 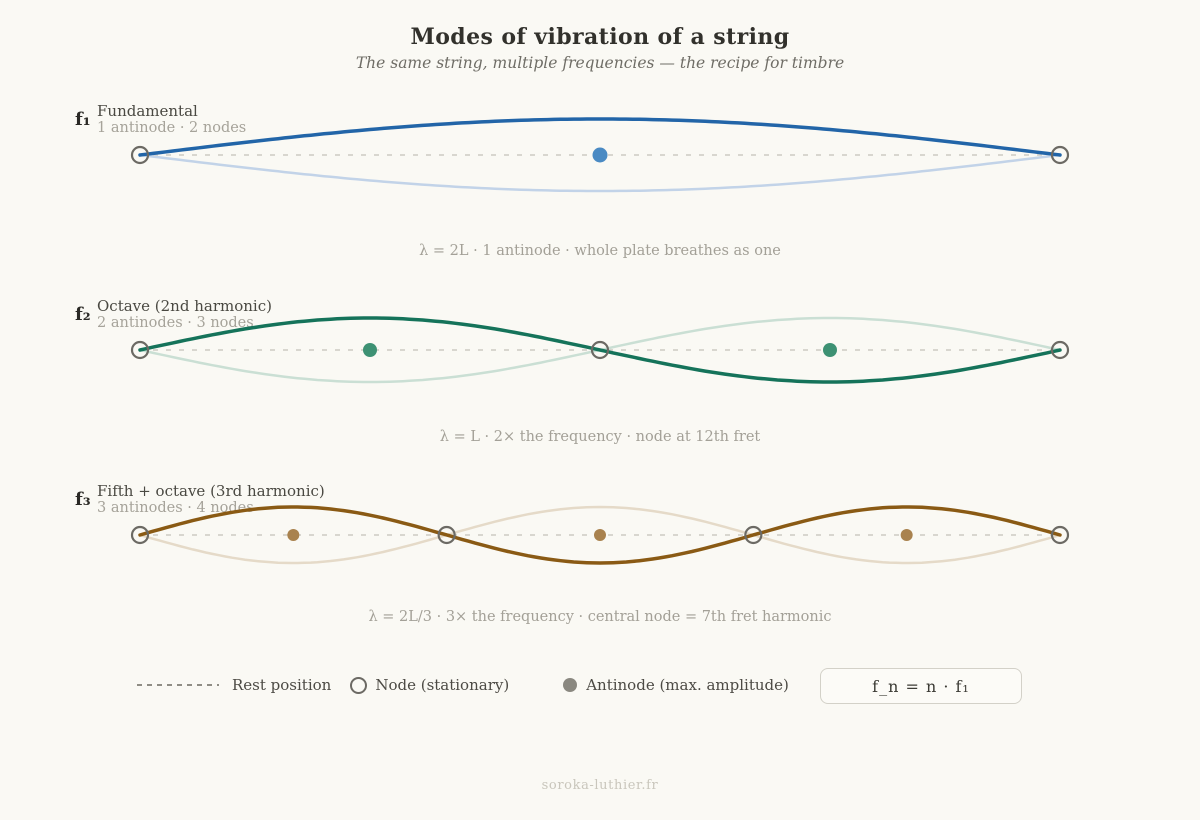 What do you see at coordinates (282, 685) in the screenshot?
I see `legend-rest-label: Rest position` at bounding box center [282, 685].